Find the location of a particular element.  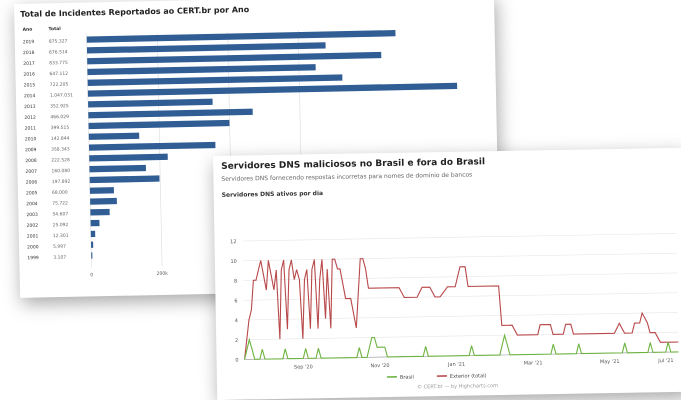

year-label: 2015 is located at coordinates (30, 85).